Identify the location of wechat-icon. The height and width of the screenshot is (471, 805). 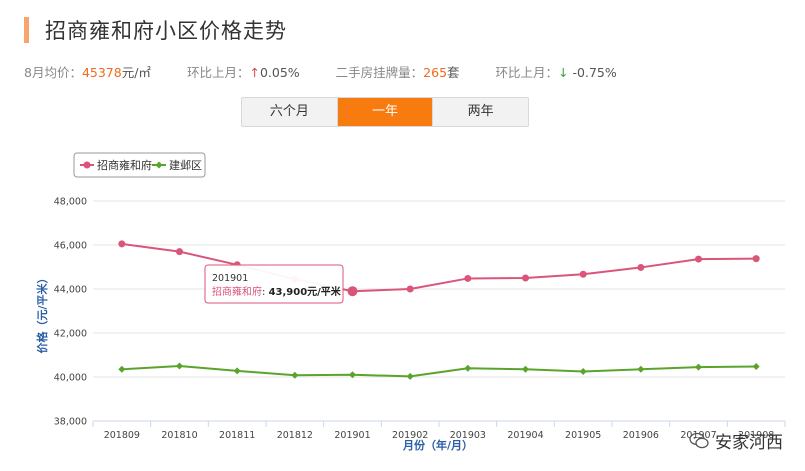
(699, 440).